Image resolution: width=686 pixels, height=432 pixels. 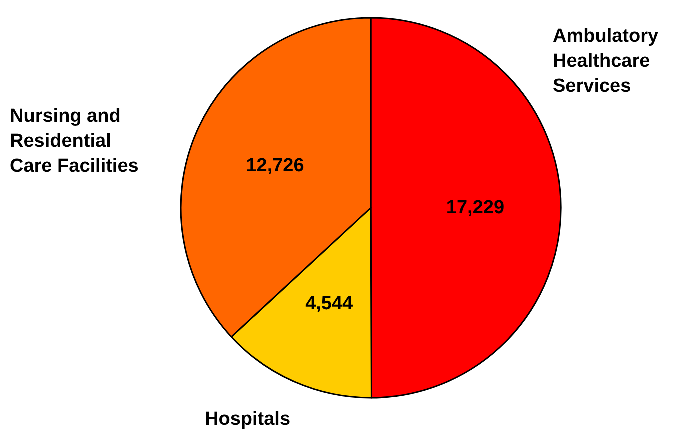 What do you see at coordinates (74, 141) in the screenshot?
I see `slice-label: Nursing and Residential Care Facilities` at bounding box center [74, 141].